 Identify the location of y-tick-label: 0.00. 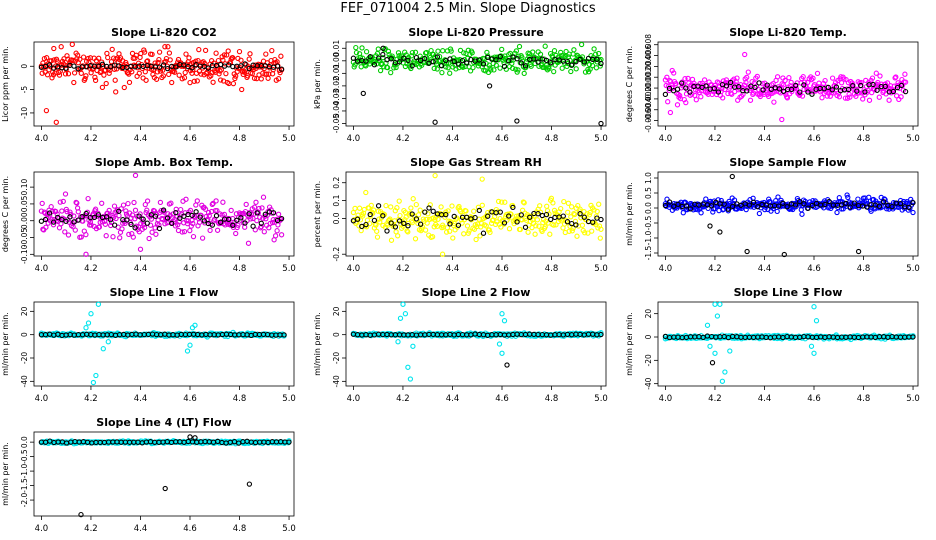
(336, 60).